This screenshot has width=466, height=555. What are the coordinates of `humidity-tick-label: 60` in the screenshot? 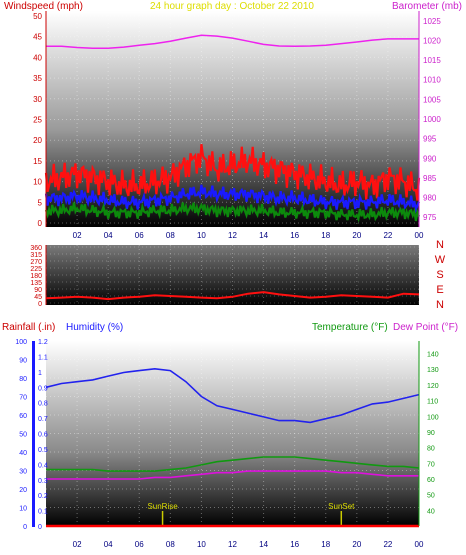 It's located at (23, 416).